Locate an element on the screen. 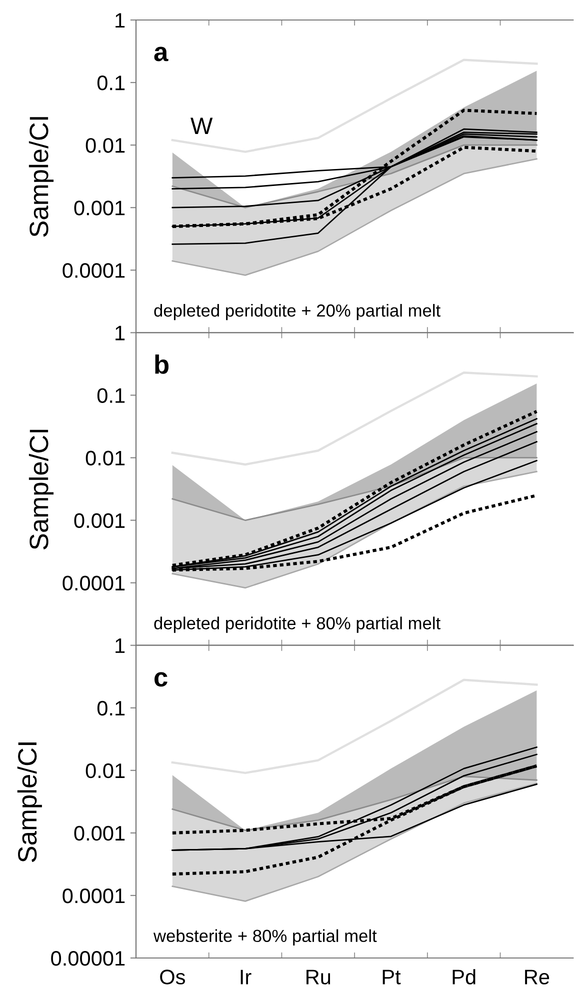 The image size is (576, 988). annotation: websterite + 80% partial melt is located at coordinates (265, 937).